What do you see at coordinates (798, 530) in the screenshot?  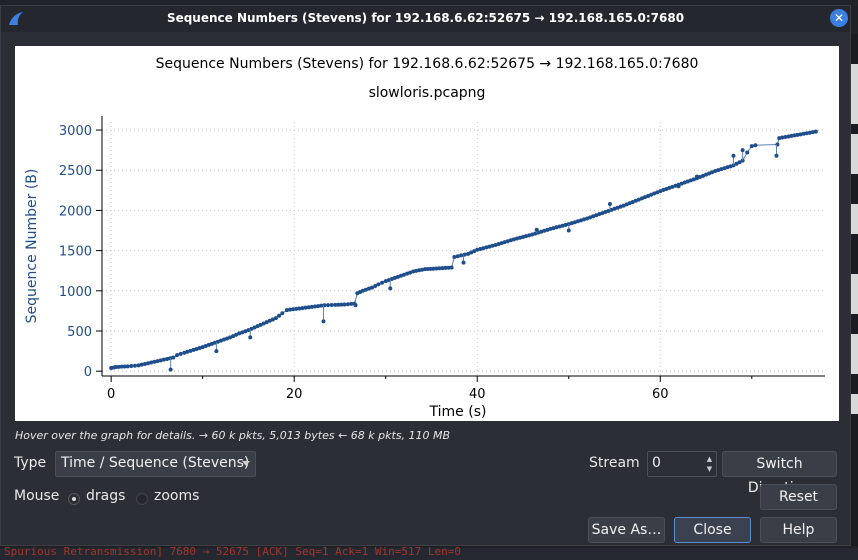 I see `help-button: Help` at bounding box center [798, 530].